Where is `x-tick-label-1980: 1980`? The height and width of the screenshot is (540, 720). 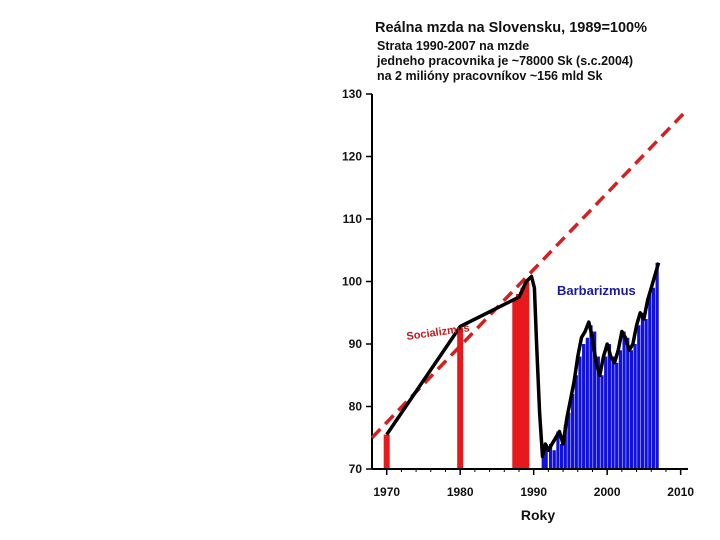
x-tick-label-1980: 1980 is located at coordinates (460, 492).